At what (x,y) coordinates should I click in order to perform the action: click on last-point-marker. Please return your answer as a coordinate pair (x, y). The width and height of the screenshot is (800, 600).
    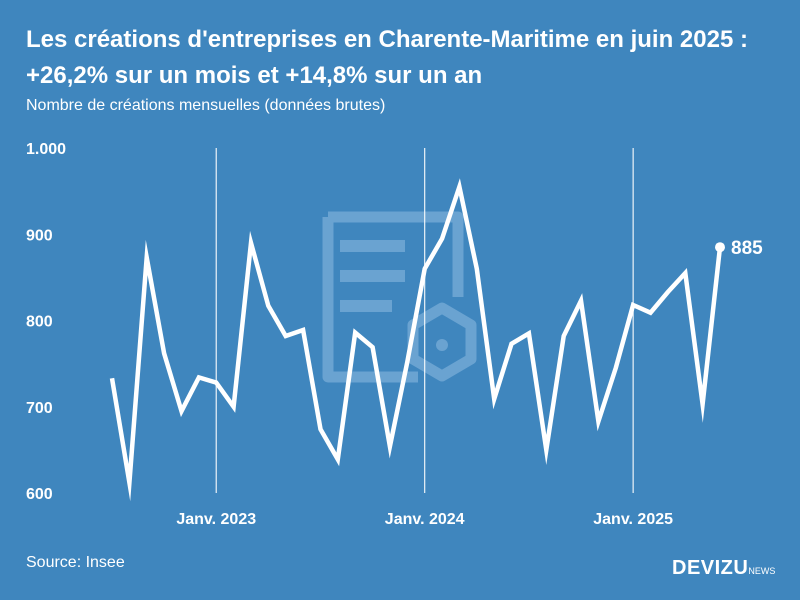
    Looking at the image, I should click on (720, 247).